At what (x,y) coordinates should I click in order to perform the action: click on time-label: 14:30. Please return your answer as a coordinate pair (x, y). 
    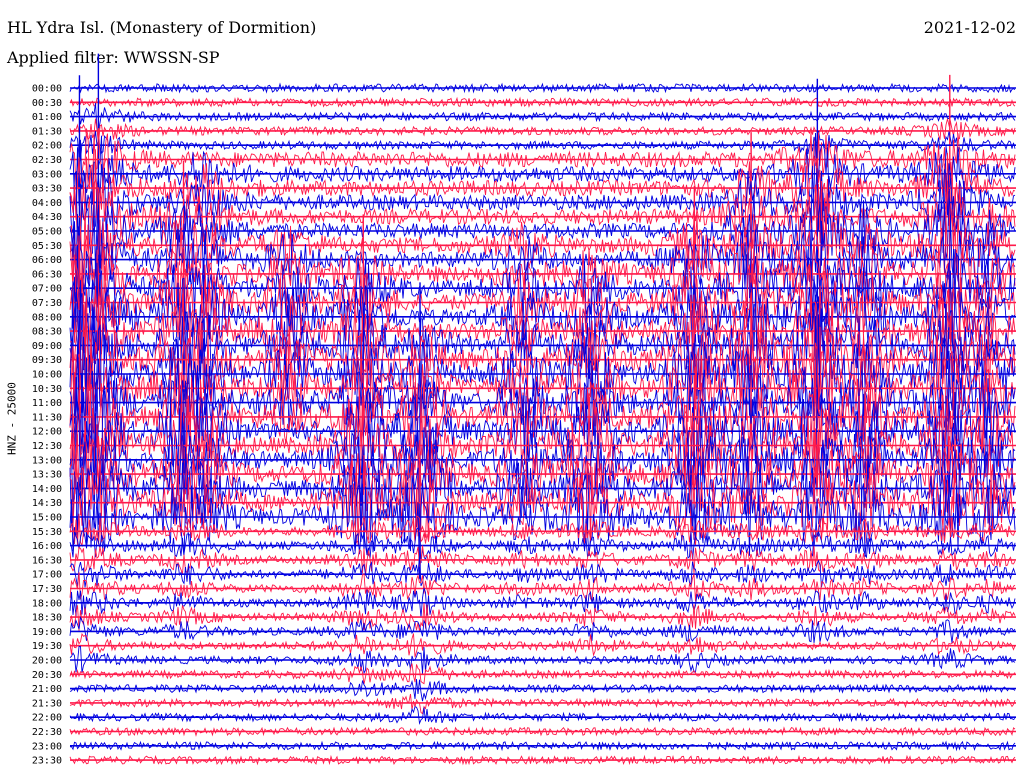
    Looking at the image, I should click on (47, 503).